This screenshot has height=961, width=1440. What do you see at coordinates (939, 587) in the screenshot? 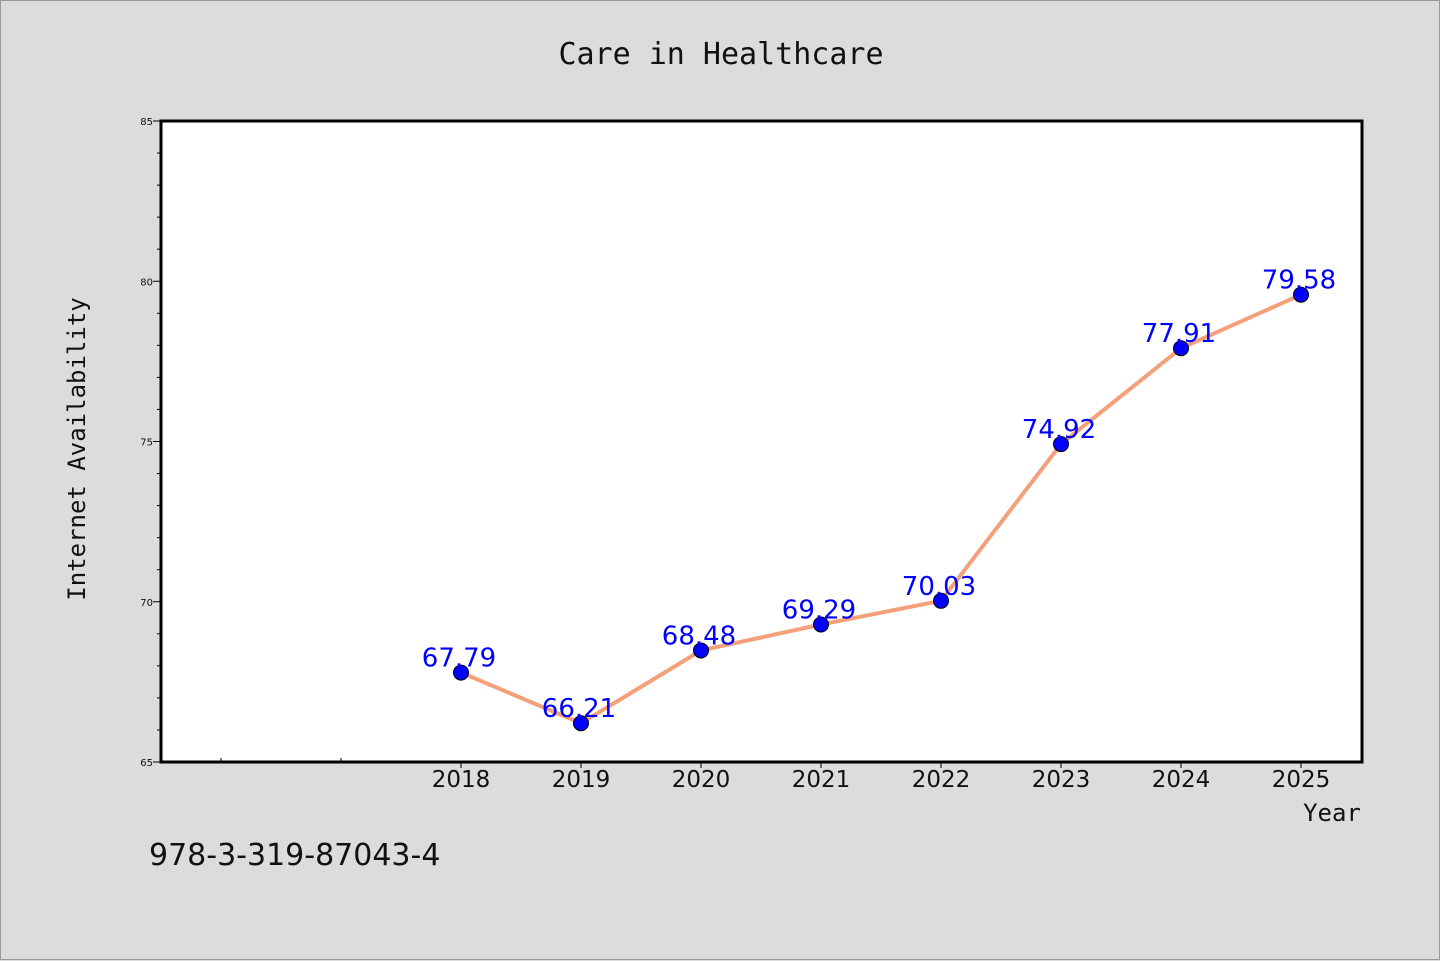
I see `data-label: 70.03` at bounding box center [939, 587].